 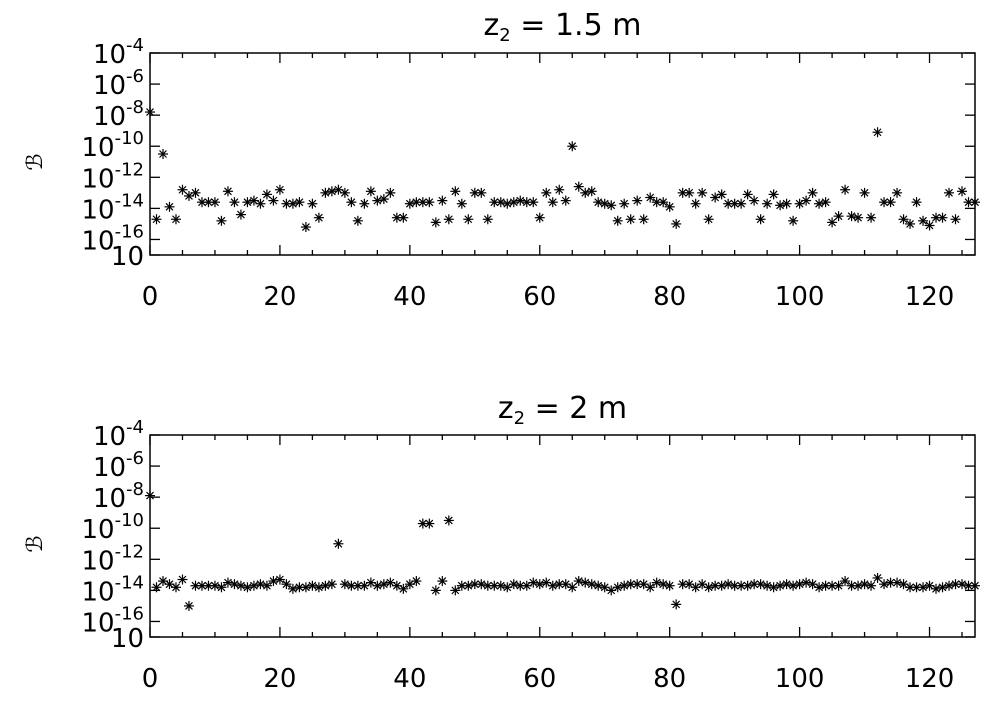 What do you see at coordinates (279, 297) in the screenshot?
I see `x-tick-label: 20` at bounding box center [279, 297].